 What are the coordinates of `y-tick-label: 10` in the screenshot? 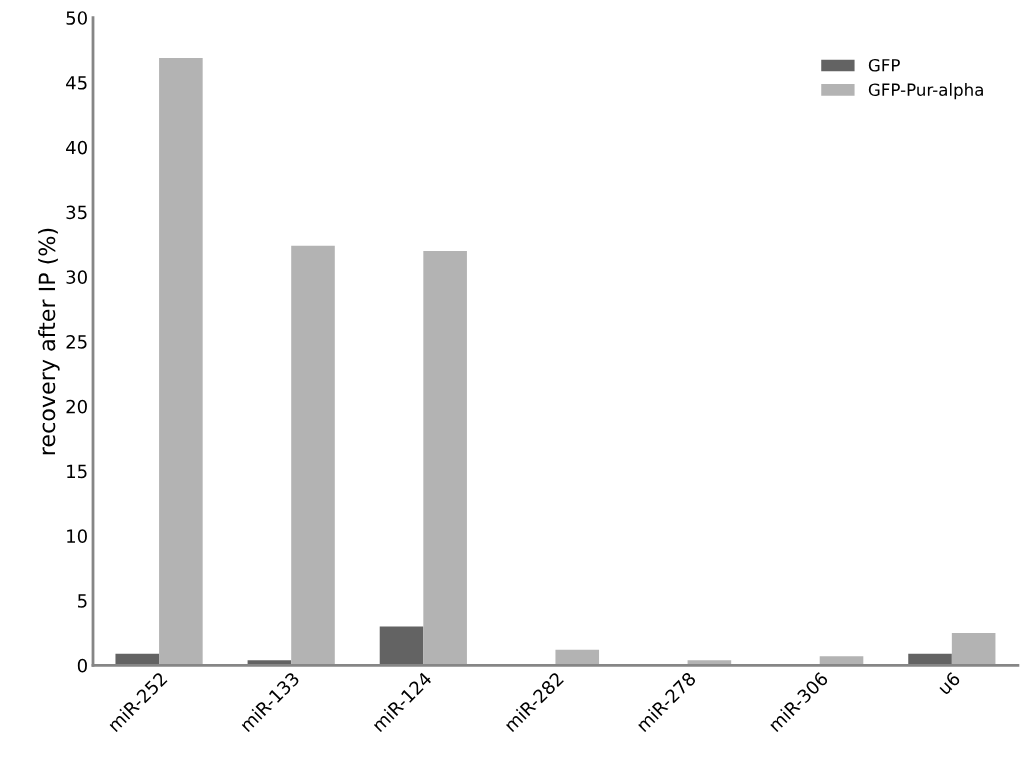 It's located at (77, 536).